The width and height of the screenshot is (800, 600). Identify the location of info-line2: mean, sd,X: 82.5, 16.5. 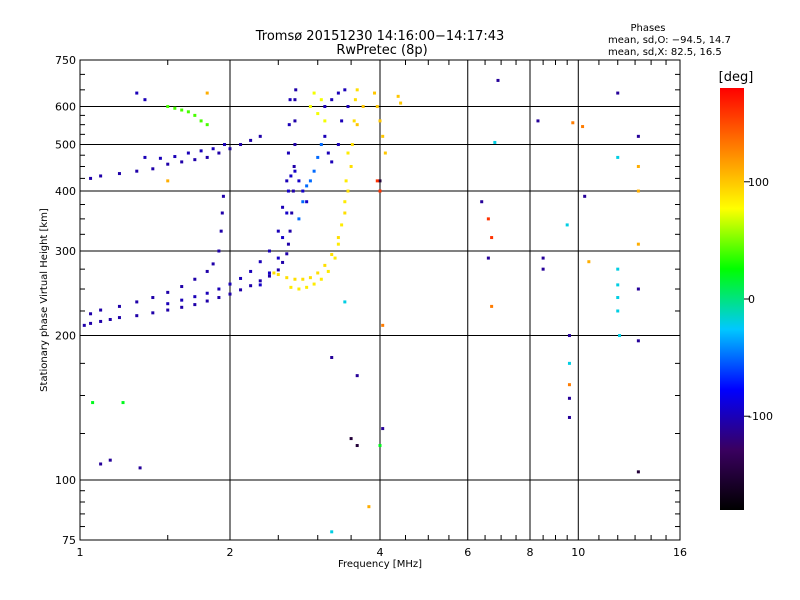
(665, 52).